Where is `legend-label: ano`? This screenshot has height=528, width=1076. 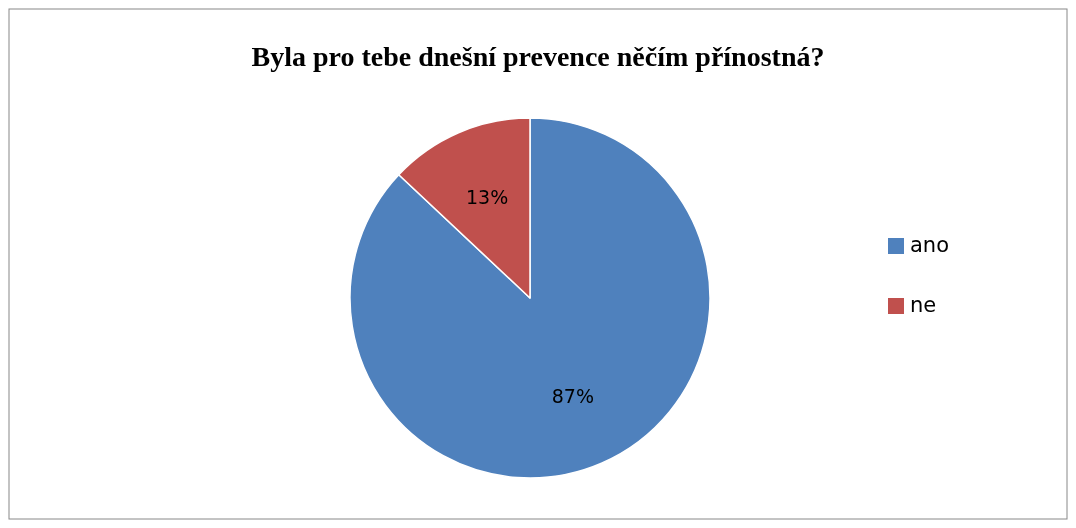 legend-label: ano is located at coordinates (930, 245).